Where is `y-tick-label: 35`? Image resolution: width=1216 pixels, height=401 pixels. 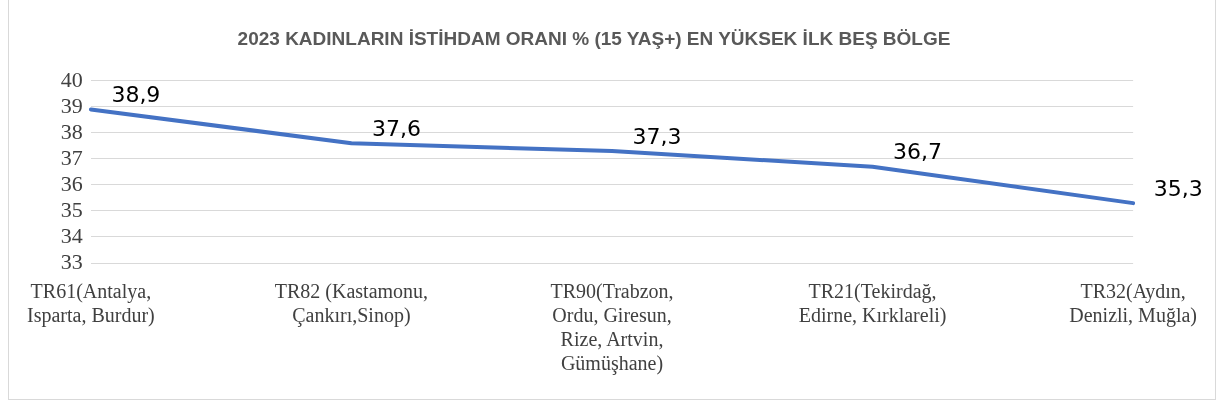
y-tick-label: 35 is located at coordinates (71, 209).